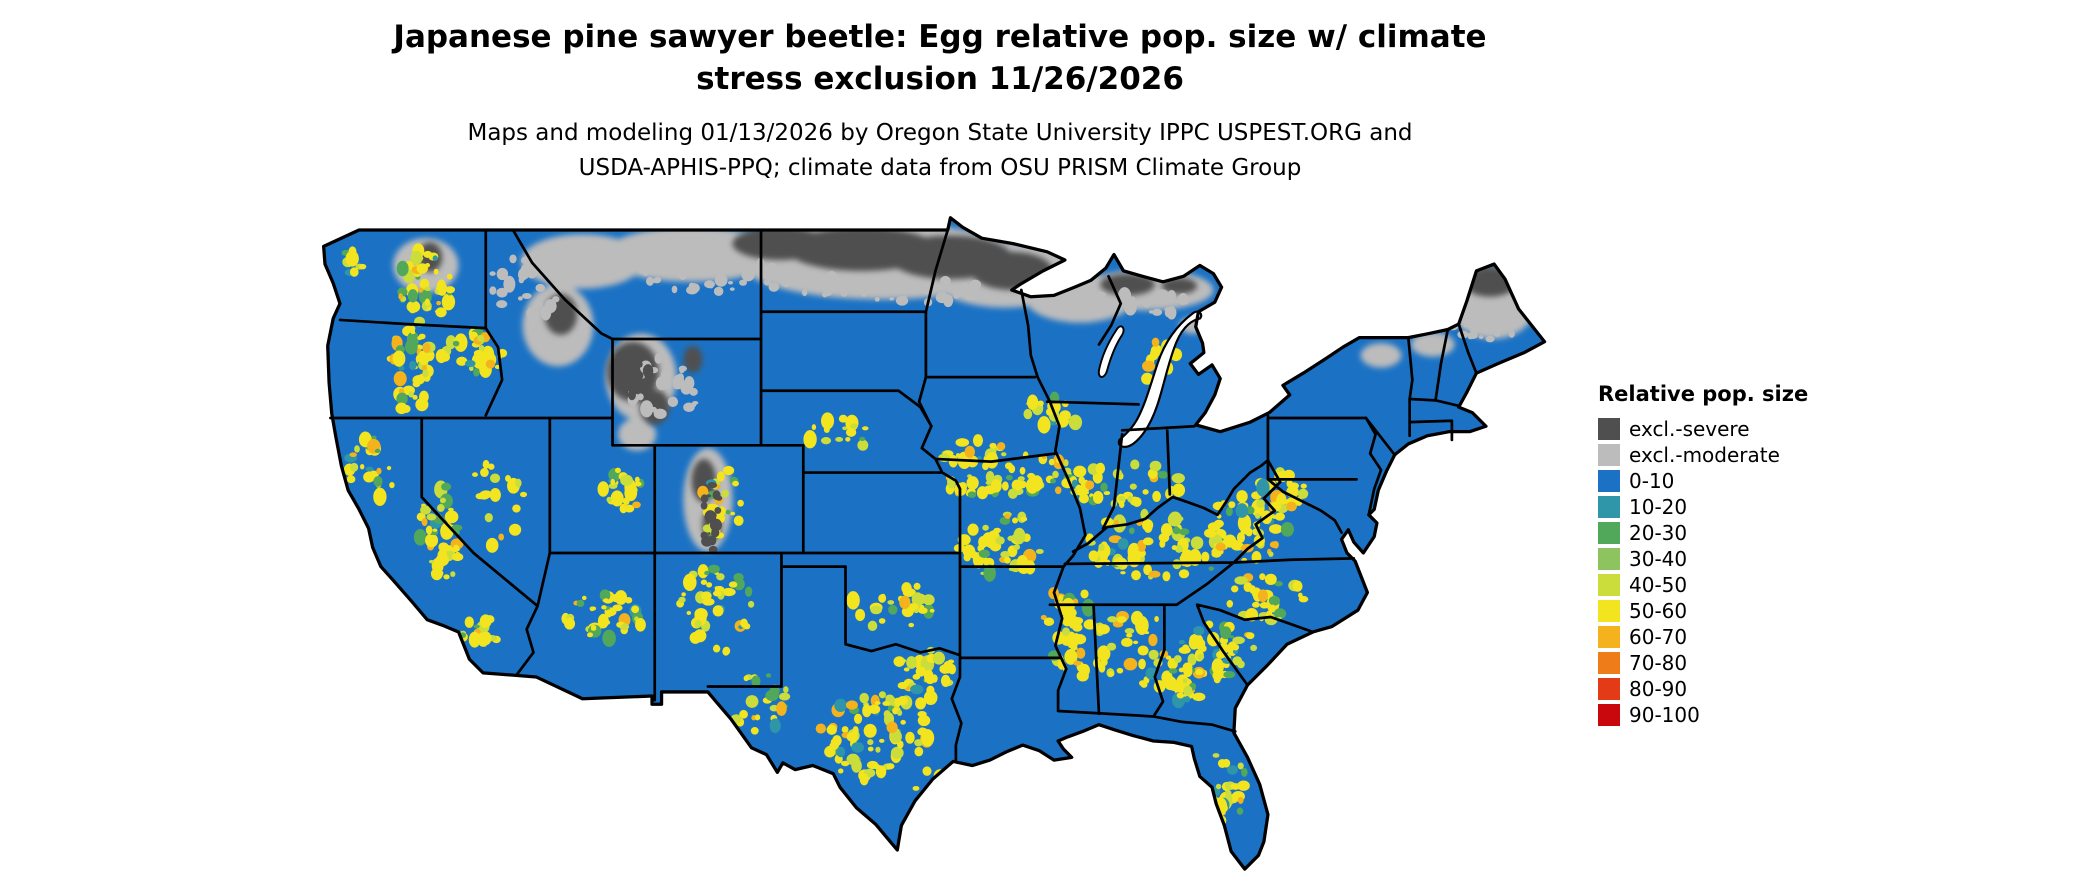  Describe the element at coordinates (1738, 533) in the screenshot. I see `legend-item: 20-30` at that location.